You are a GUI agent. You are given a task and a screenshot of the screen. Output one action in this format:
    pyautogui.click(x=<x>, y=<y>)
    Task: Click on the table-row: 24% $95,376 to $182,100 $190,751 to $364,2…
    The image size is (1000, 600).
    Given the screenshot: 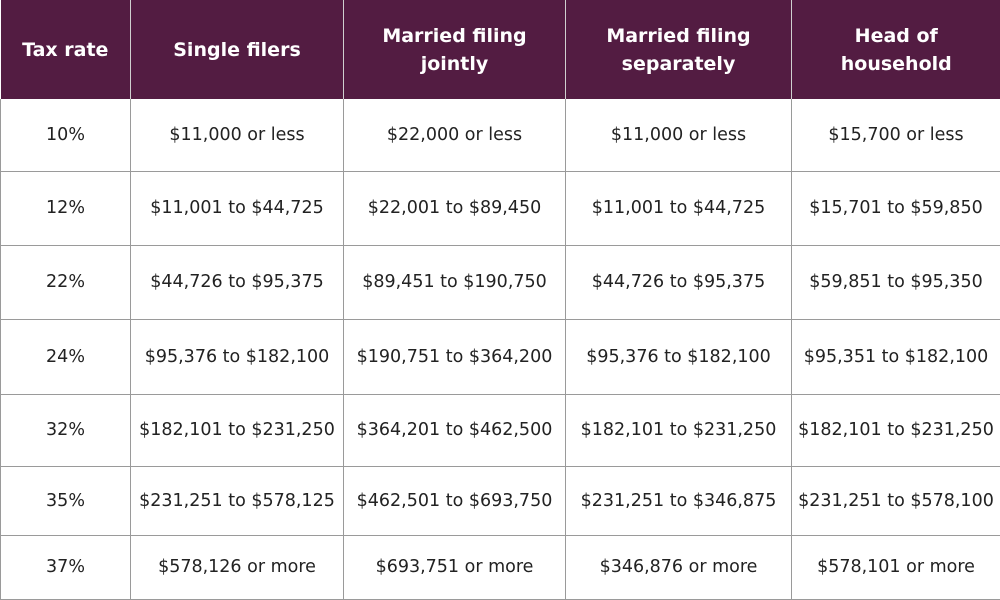 What is the action you would take?
    pyautogui.click(x=500, y=357)
    